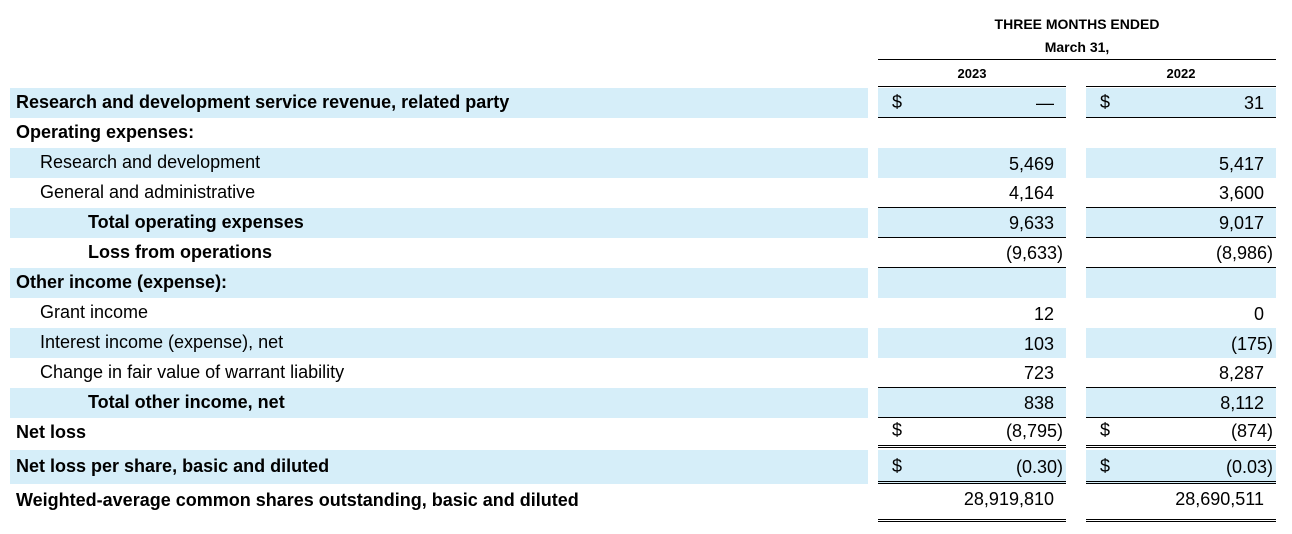 The height and width of the screenshot is (534, 1292). I want to click on year-2023-header: 2023, so click(972, 73).